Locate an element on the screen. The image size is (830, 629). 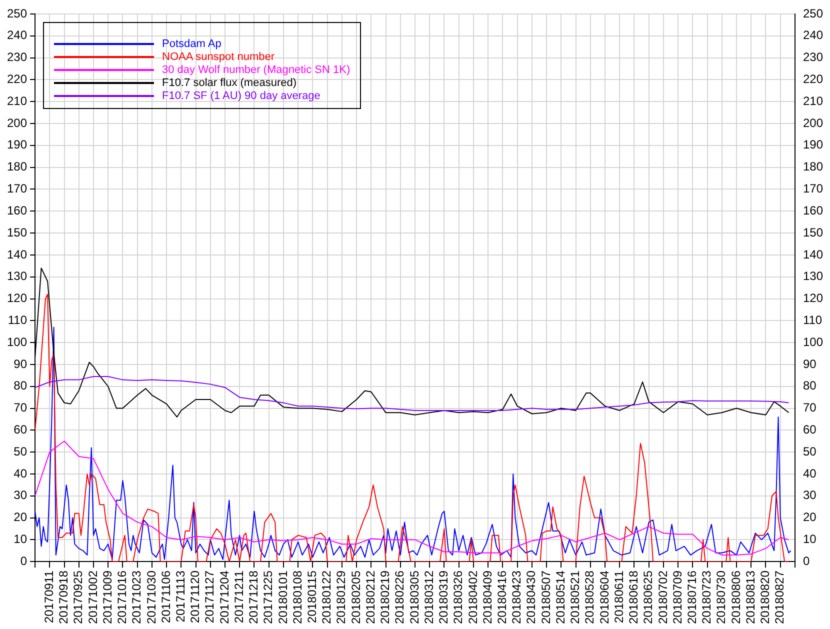
y-tick-label: 180 is located at coordinates (17, 167).